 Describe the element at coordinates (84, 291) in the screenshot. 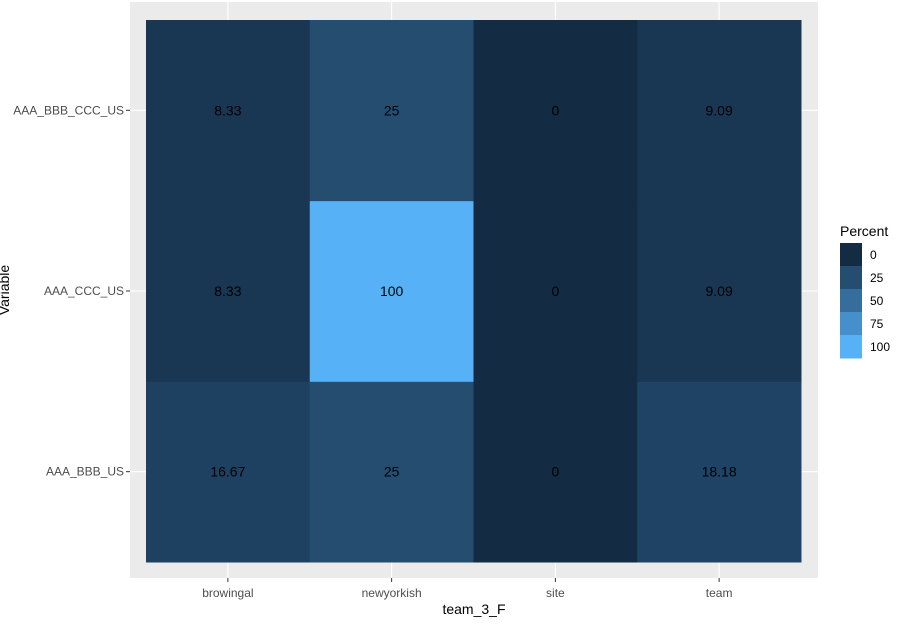

I see `y-tick-label: AAA_CCC_US` at that location.